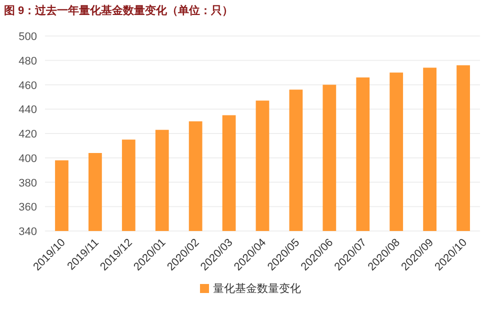 This screenshot has width=499, height=329. Describe the element at coordinates (27, 158) in the screenshot. I see `y-tick-label: 400` at that location.